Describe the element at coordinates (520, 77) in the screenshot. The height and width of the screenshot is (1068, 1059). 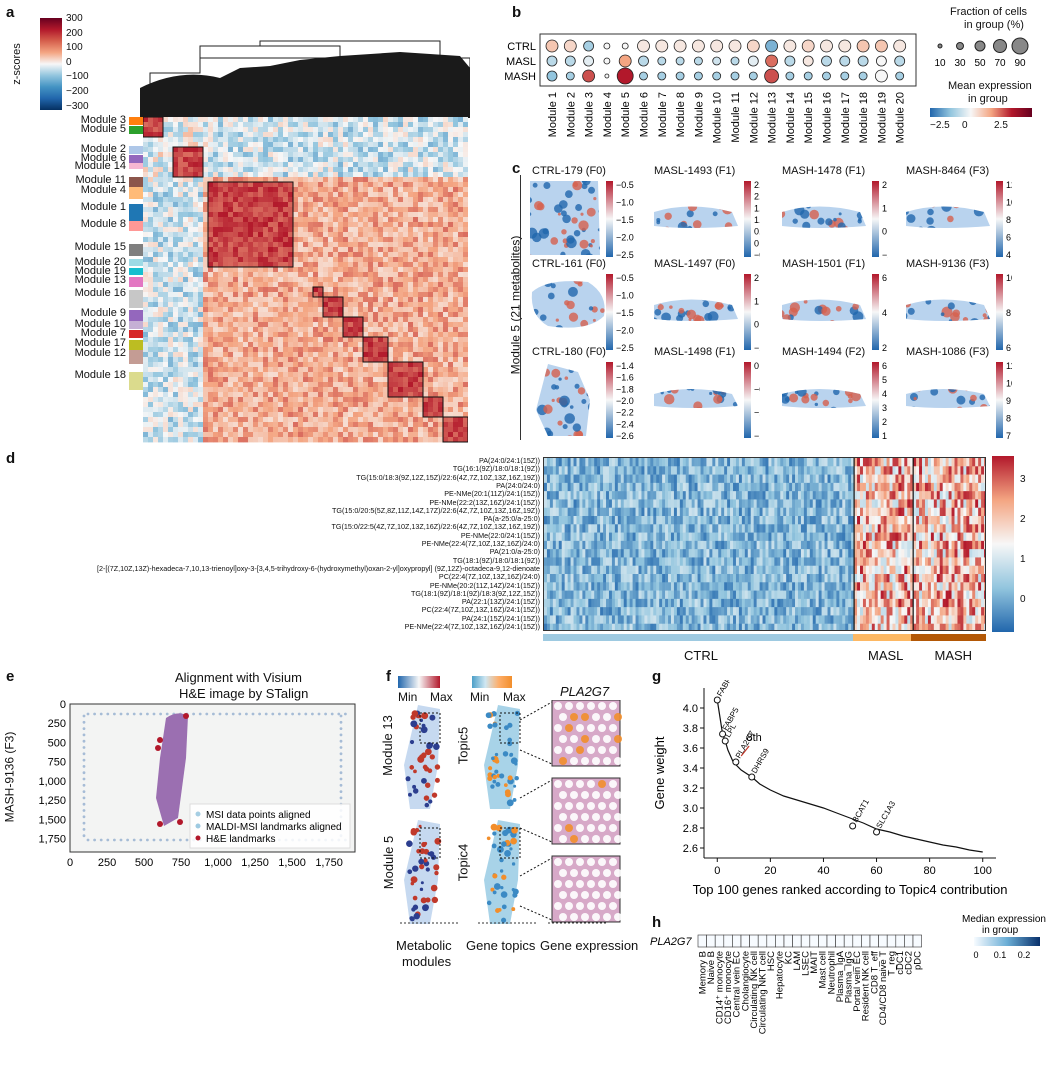
I see `group-label: MASH` at that location.